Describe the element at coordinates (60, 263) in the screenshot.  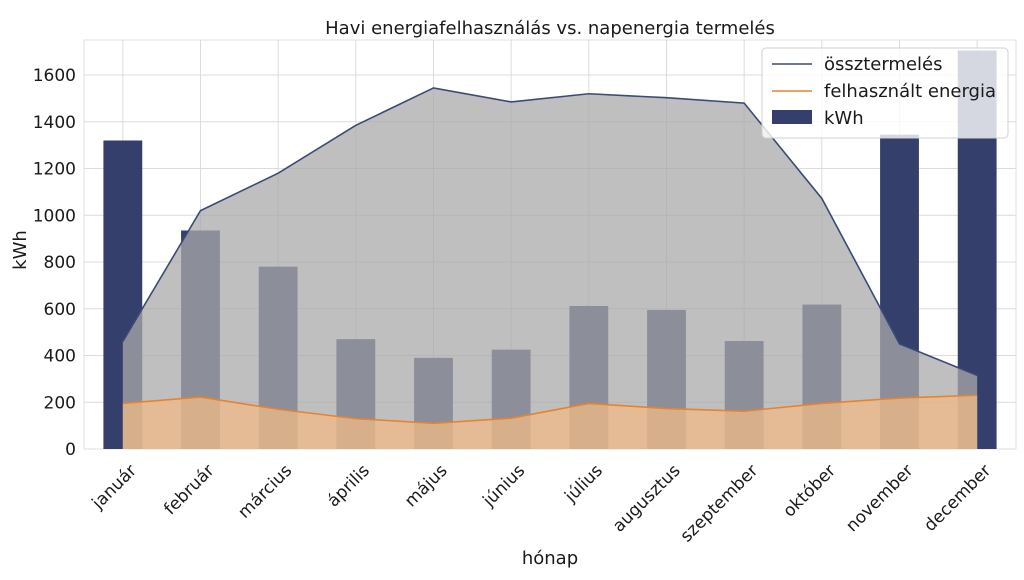
I see `y-tick-label: 800` at that location.